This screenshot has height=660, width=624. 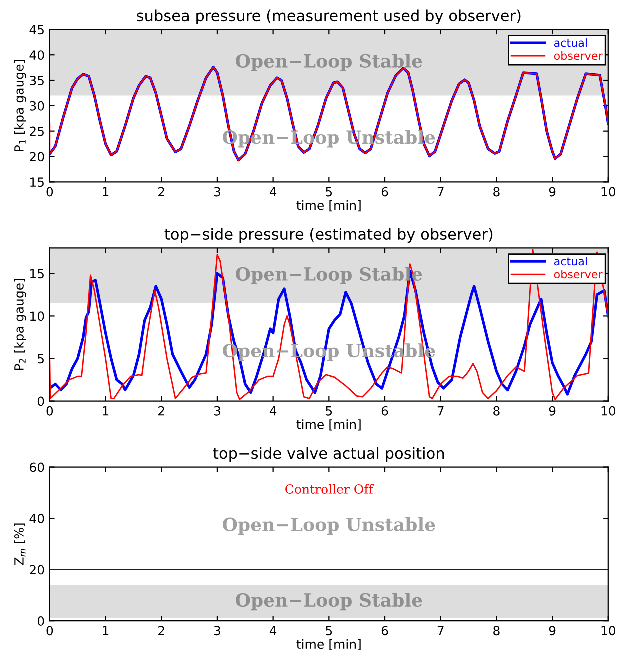 What do you see at coordinates (329, 526) in the screenshot?
I see `annotation: Open−Loop Unstable` at bounding box center [329, 526].